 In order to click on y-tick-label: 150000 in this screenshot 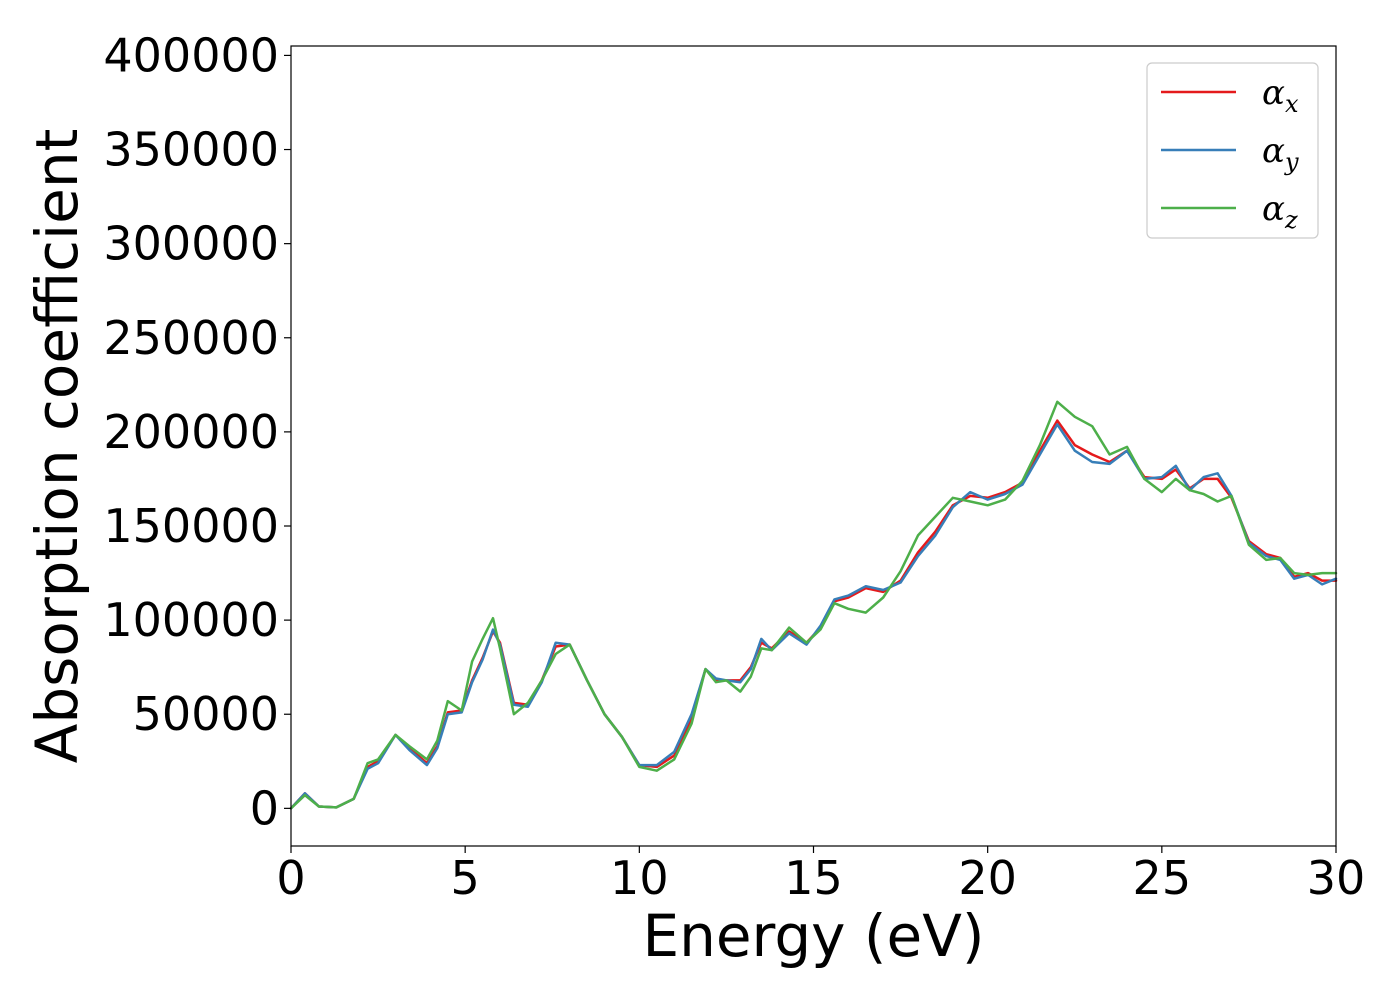, I will do `click(191, 526)`.